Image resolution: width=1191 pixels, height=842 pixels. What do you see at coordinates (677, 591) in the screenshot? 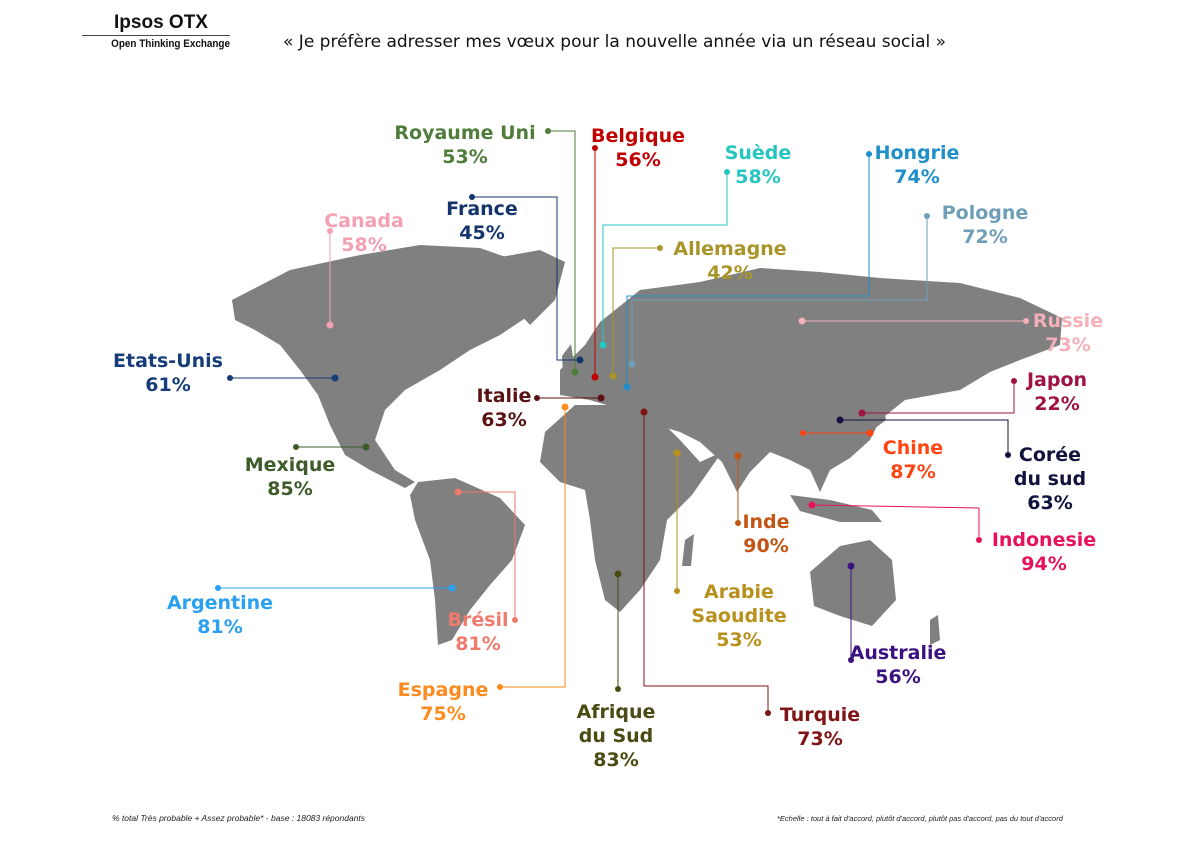
I see `label-dot-arabie-saoudite` at bounding box center [677, 591].